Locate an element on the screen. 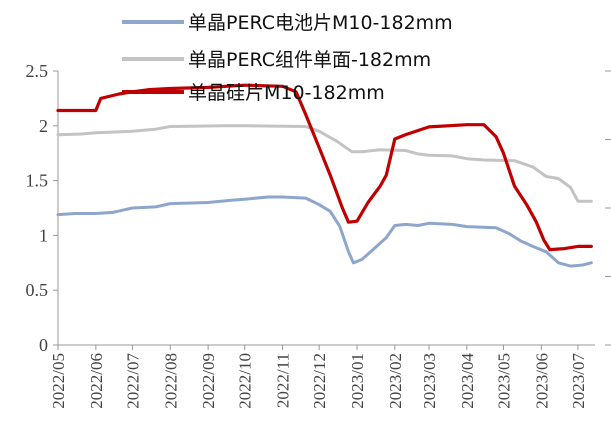 This screenshot has height=437, width=611. x-tick-label: 2022/08 is located at coordinates (170, 381).